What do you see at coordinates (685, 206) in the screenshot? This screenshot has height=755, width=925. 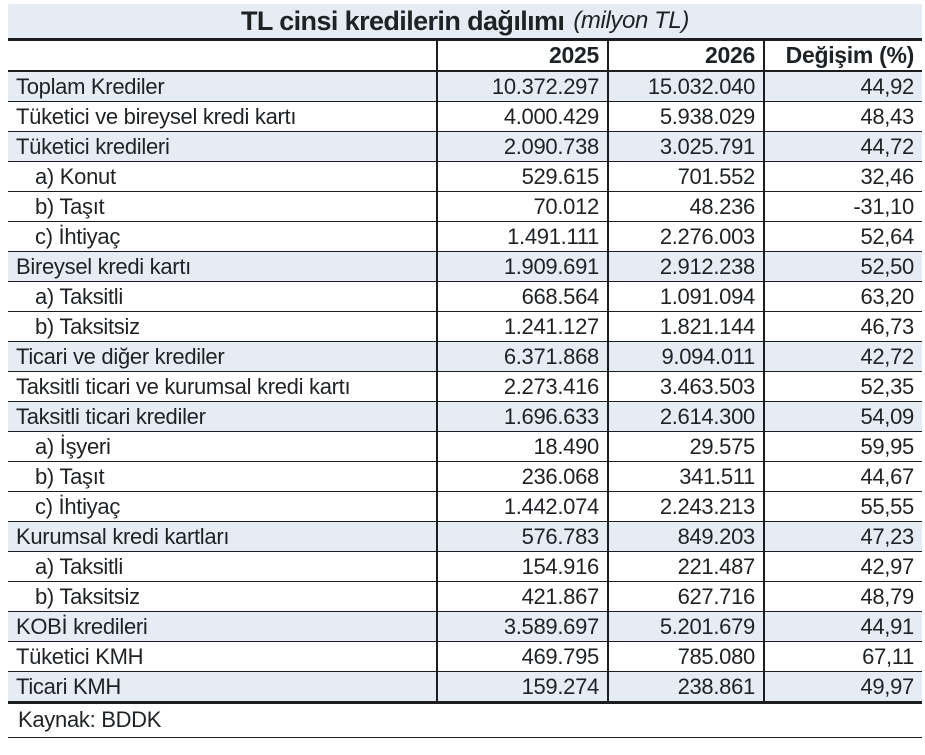 I see `value-2026: 48.236` at bounding box center [685, 206].